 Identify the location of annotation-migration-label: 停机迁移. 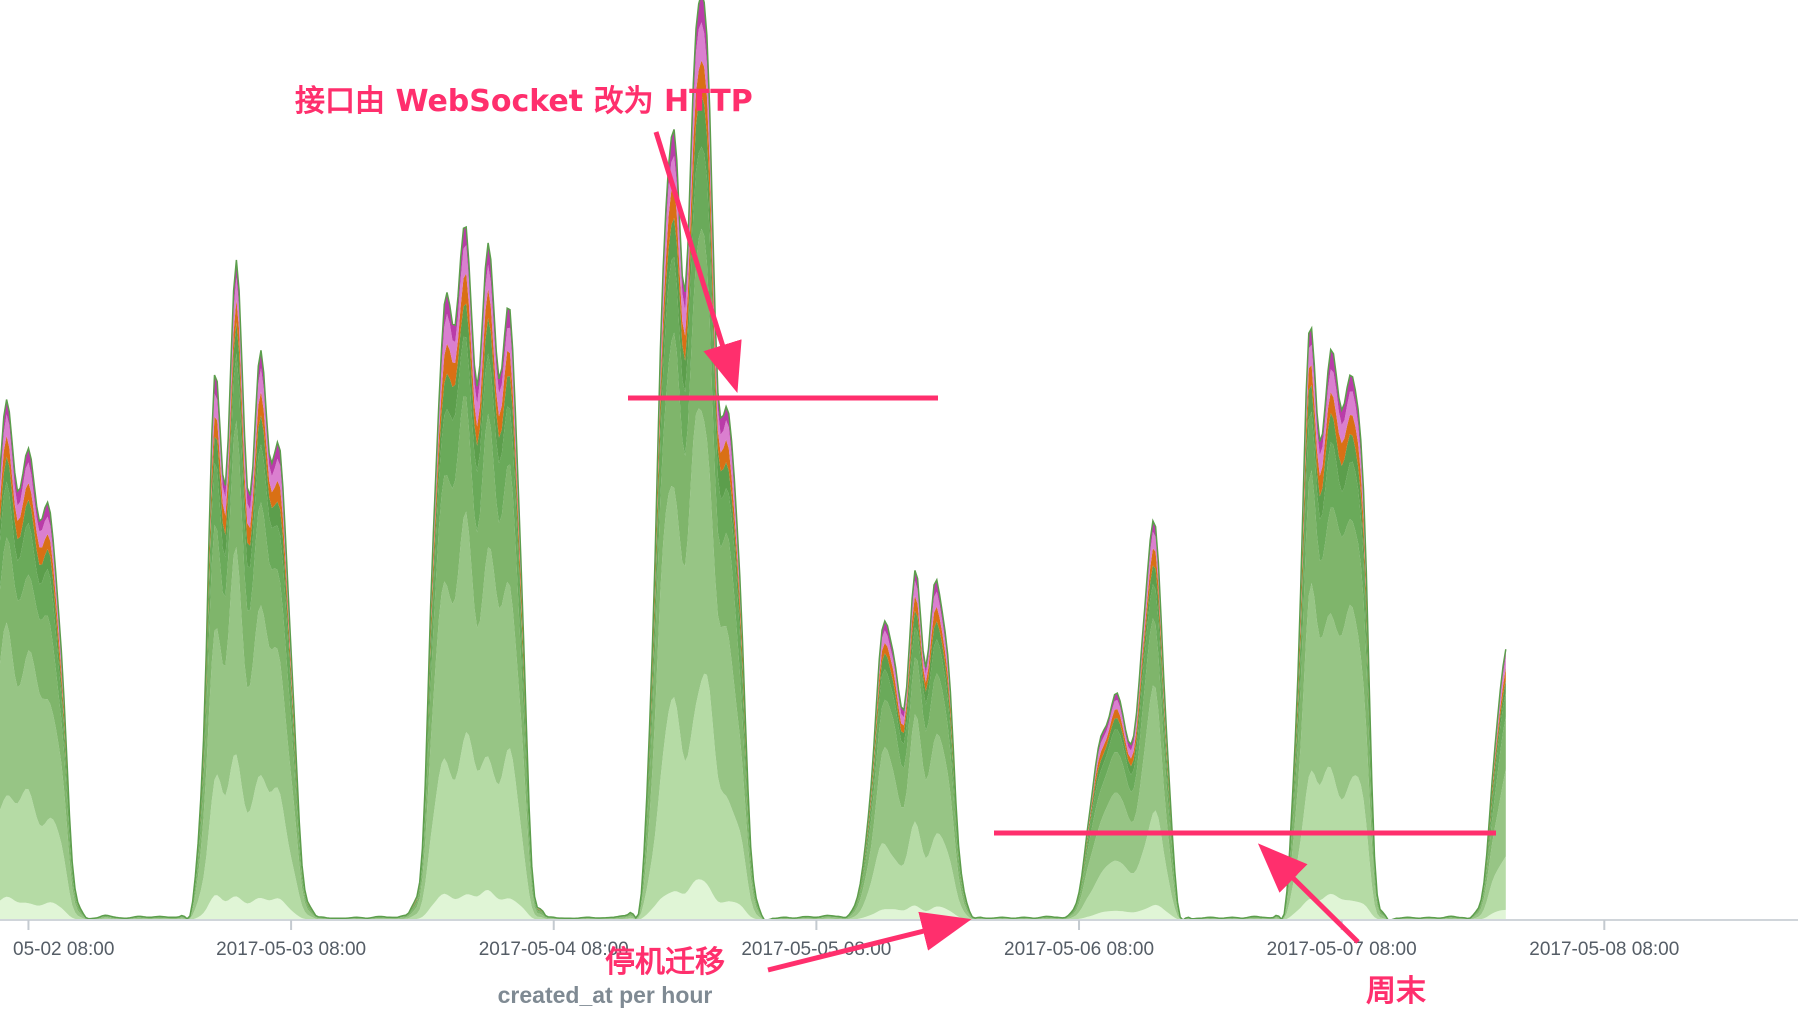
(665, 962).